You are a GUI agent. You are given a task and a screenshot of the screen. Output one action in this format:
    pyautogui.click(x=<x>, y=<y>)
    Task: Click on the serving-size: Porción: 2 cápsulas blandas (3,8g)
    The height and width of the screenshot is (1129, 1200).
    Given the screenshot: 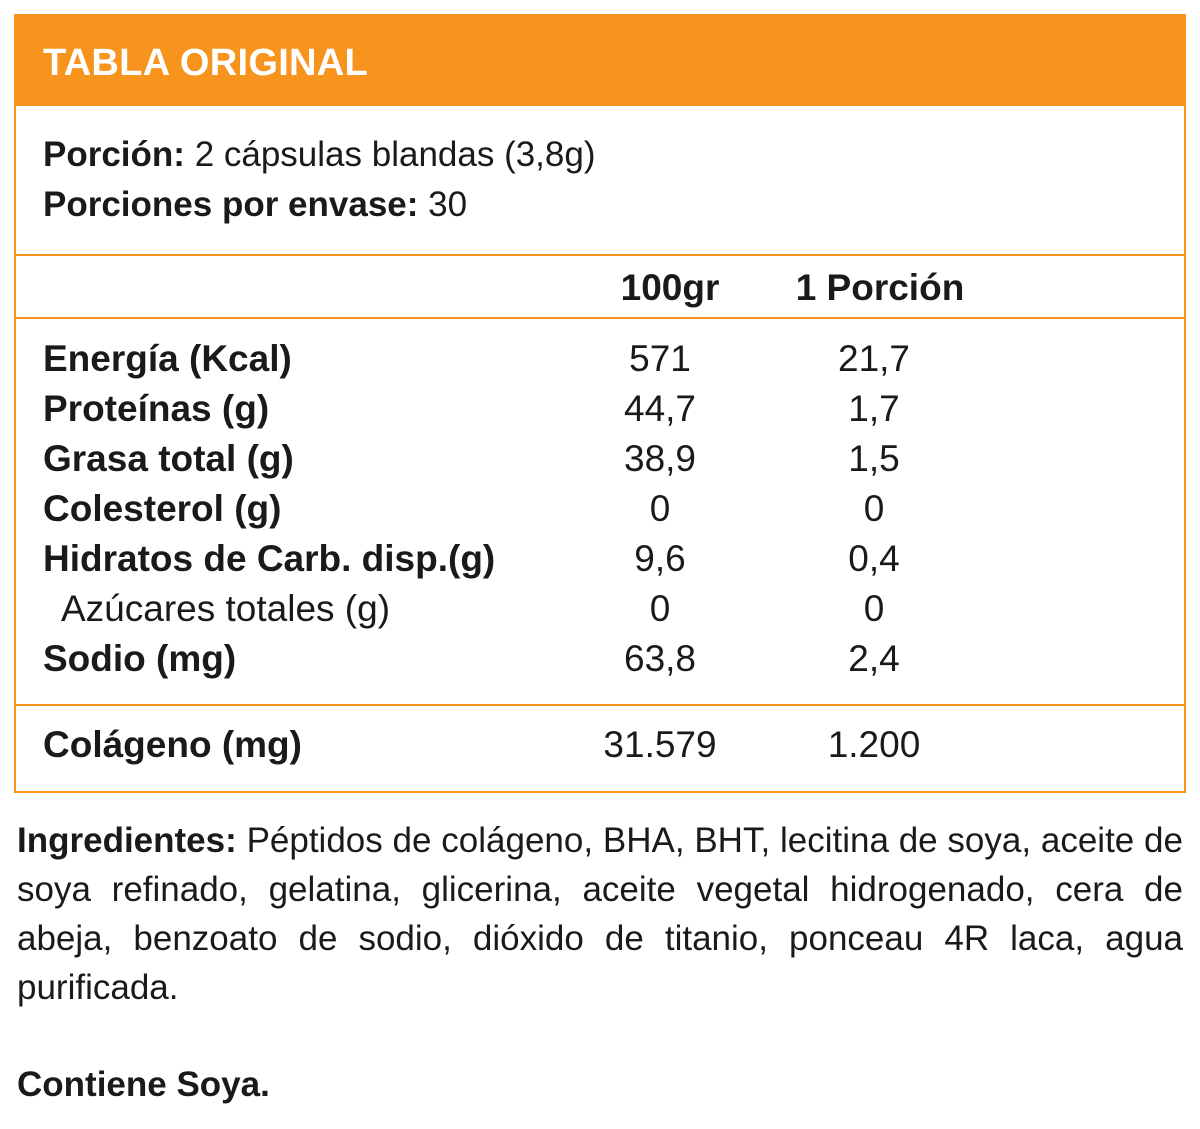 What is the action you would take?
    pyautogui.click(x=319, y=155)
    